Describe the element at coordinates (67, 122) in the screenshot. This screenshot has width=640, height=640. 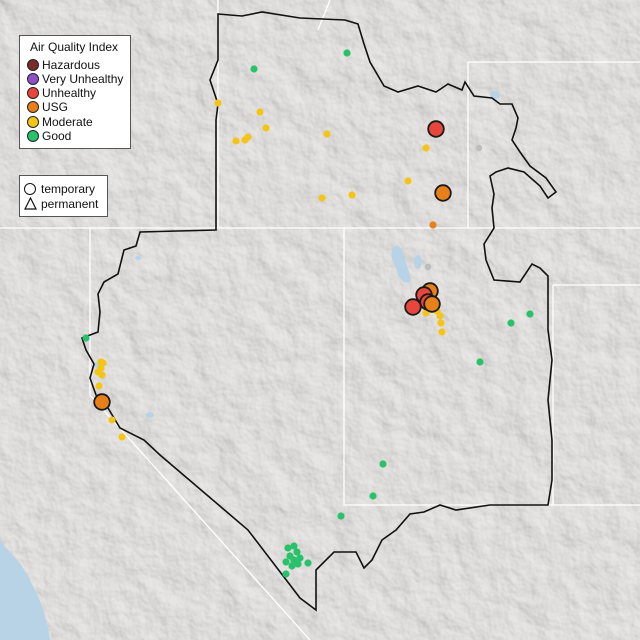
I see `legend-label: Moderate` at that location.